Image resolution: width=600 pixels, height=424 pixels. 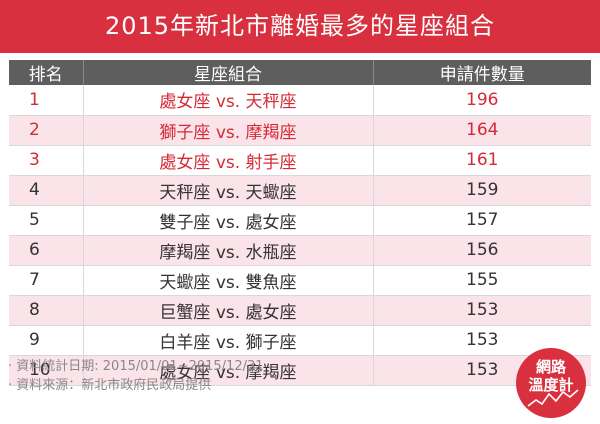 I want to click on page-title: 2015年新北市離婚最多的星座組合, so click(x=300, y=26).